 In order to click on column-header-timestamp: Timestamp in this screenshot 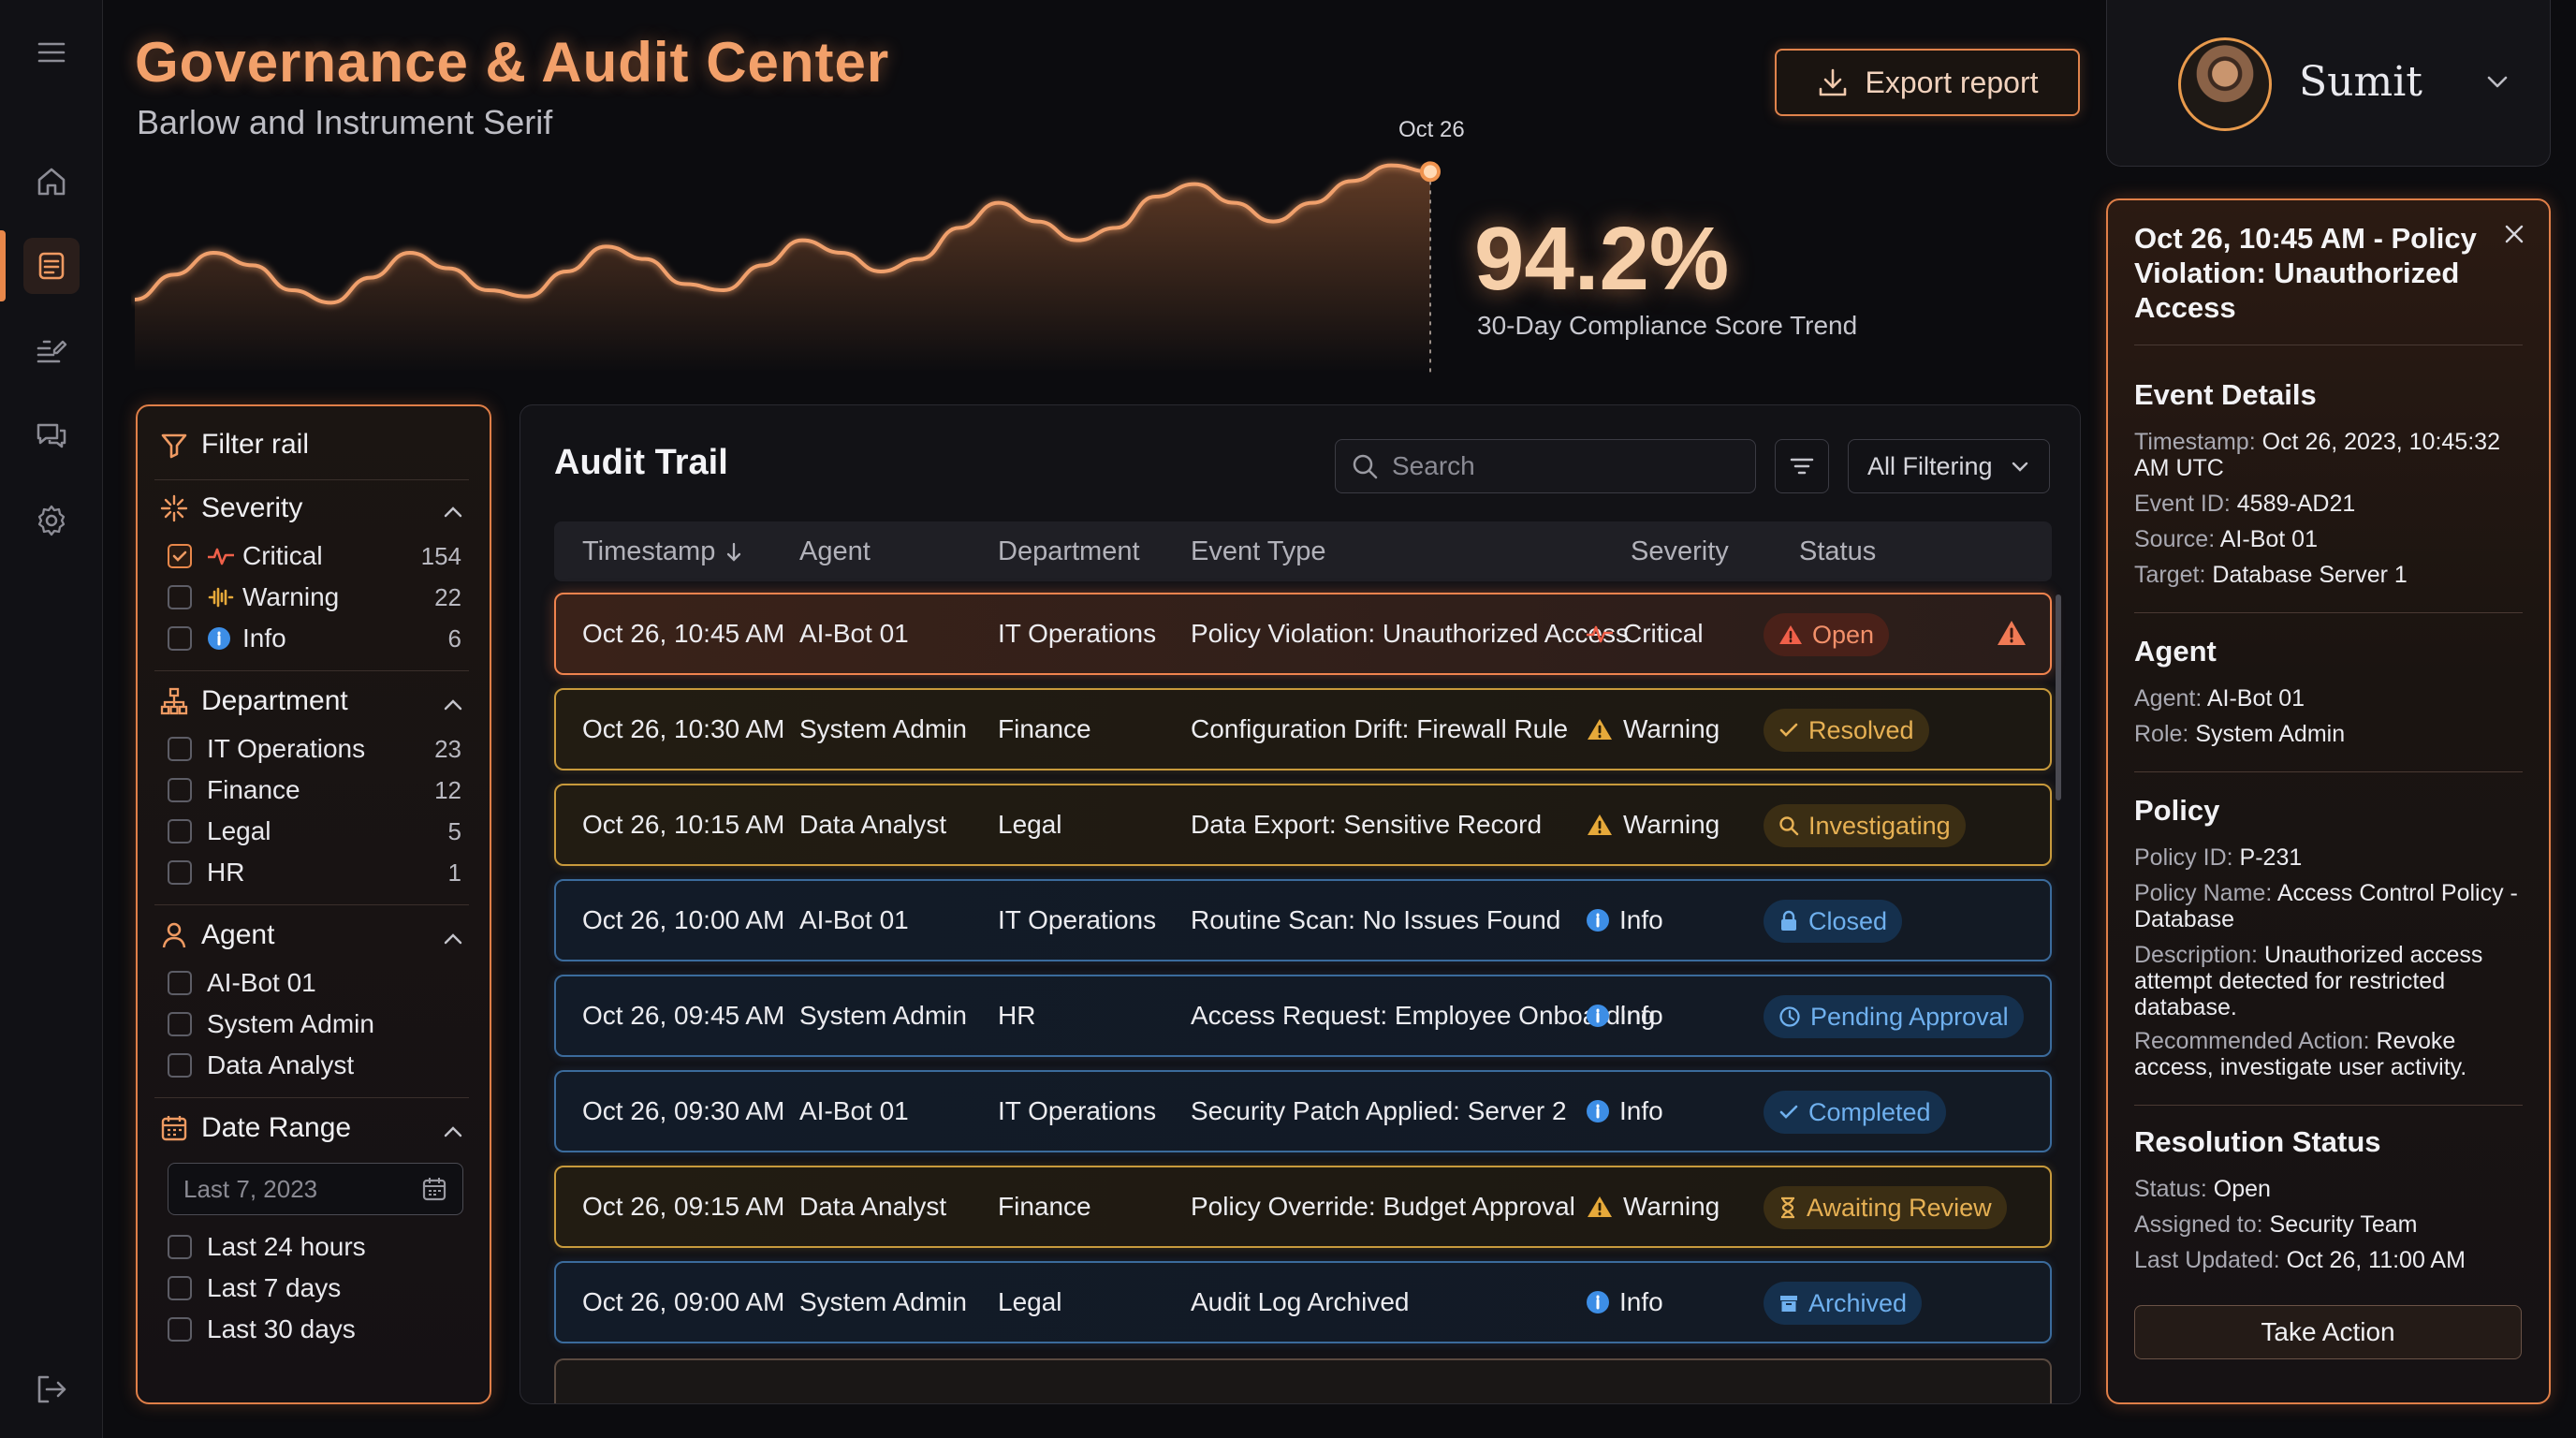, I will do `click(662, 551)`.